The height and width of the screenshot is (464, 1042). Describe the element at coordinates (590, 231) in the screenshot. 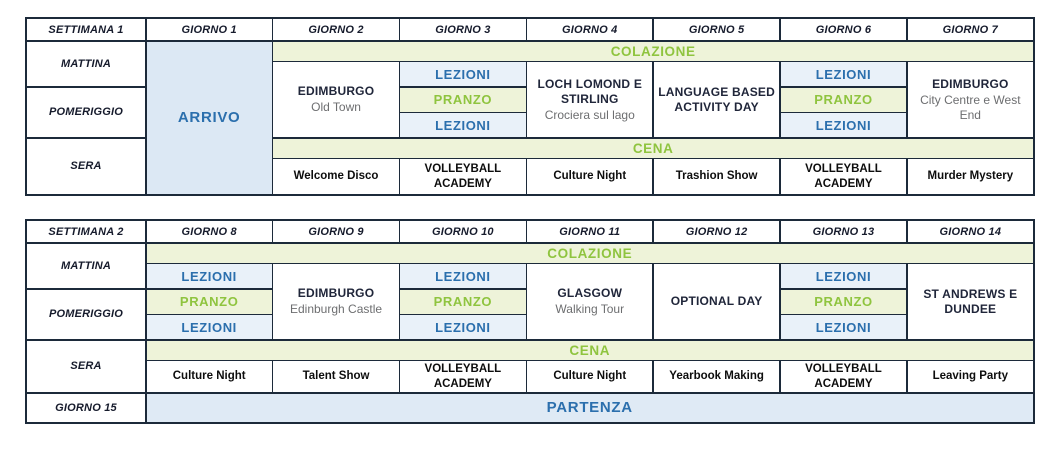

I see `week2-header-giorno-11: GIORNO 11` at that location.